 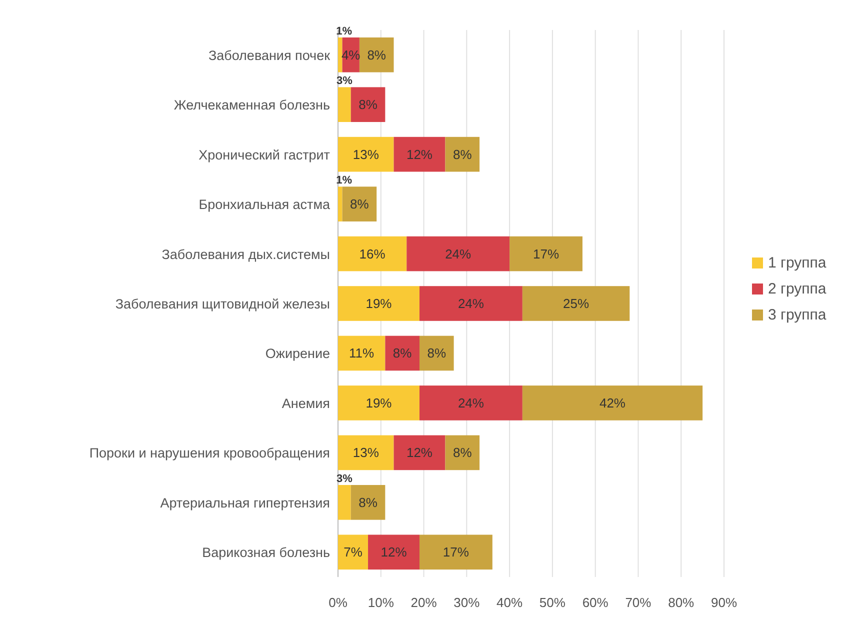 What do you see at coordinates (681, 602) in the screenshot?
I see `x-tick-label: 80%` at bounding box center [681, 602].